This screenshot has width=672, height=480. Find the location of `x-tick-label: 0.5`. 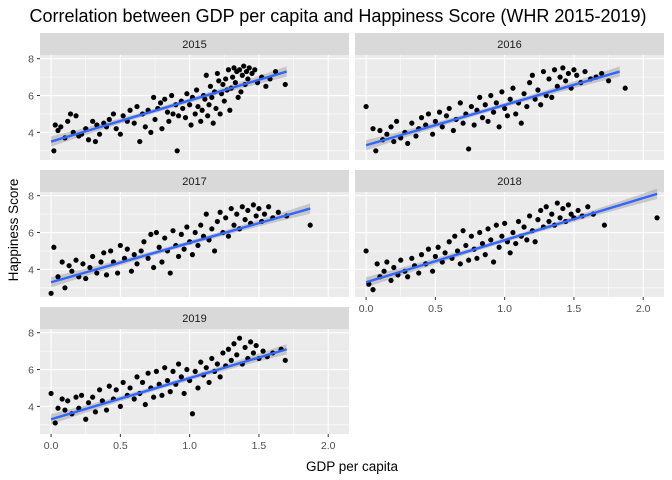

x-tick-label: 0.5 is located at coordinates (435, 309).